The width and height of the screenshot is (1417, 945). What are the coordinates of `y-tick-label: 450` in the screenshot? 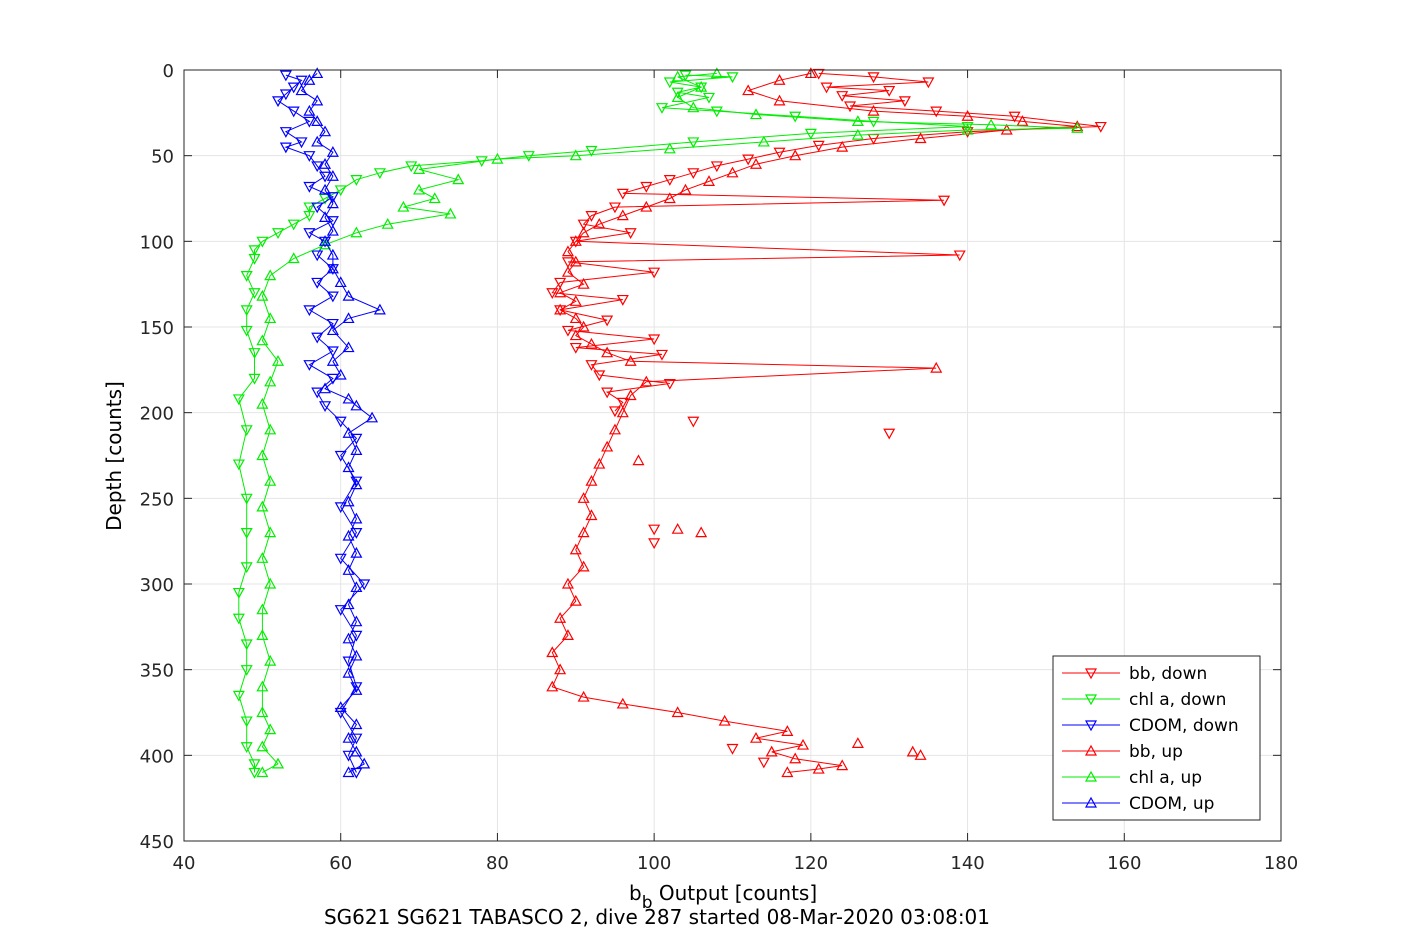 It's located at (157, 842).